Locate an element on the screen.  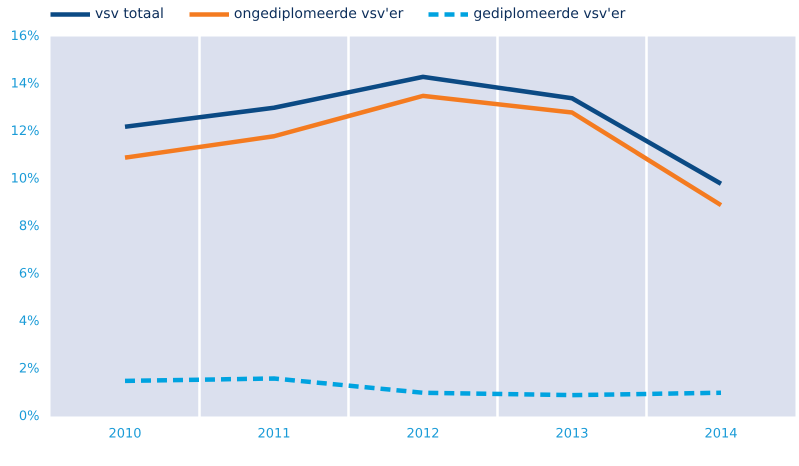
legend-label: gediplomeerde vsv'er is located at coordinates (549, 14).